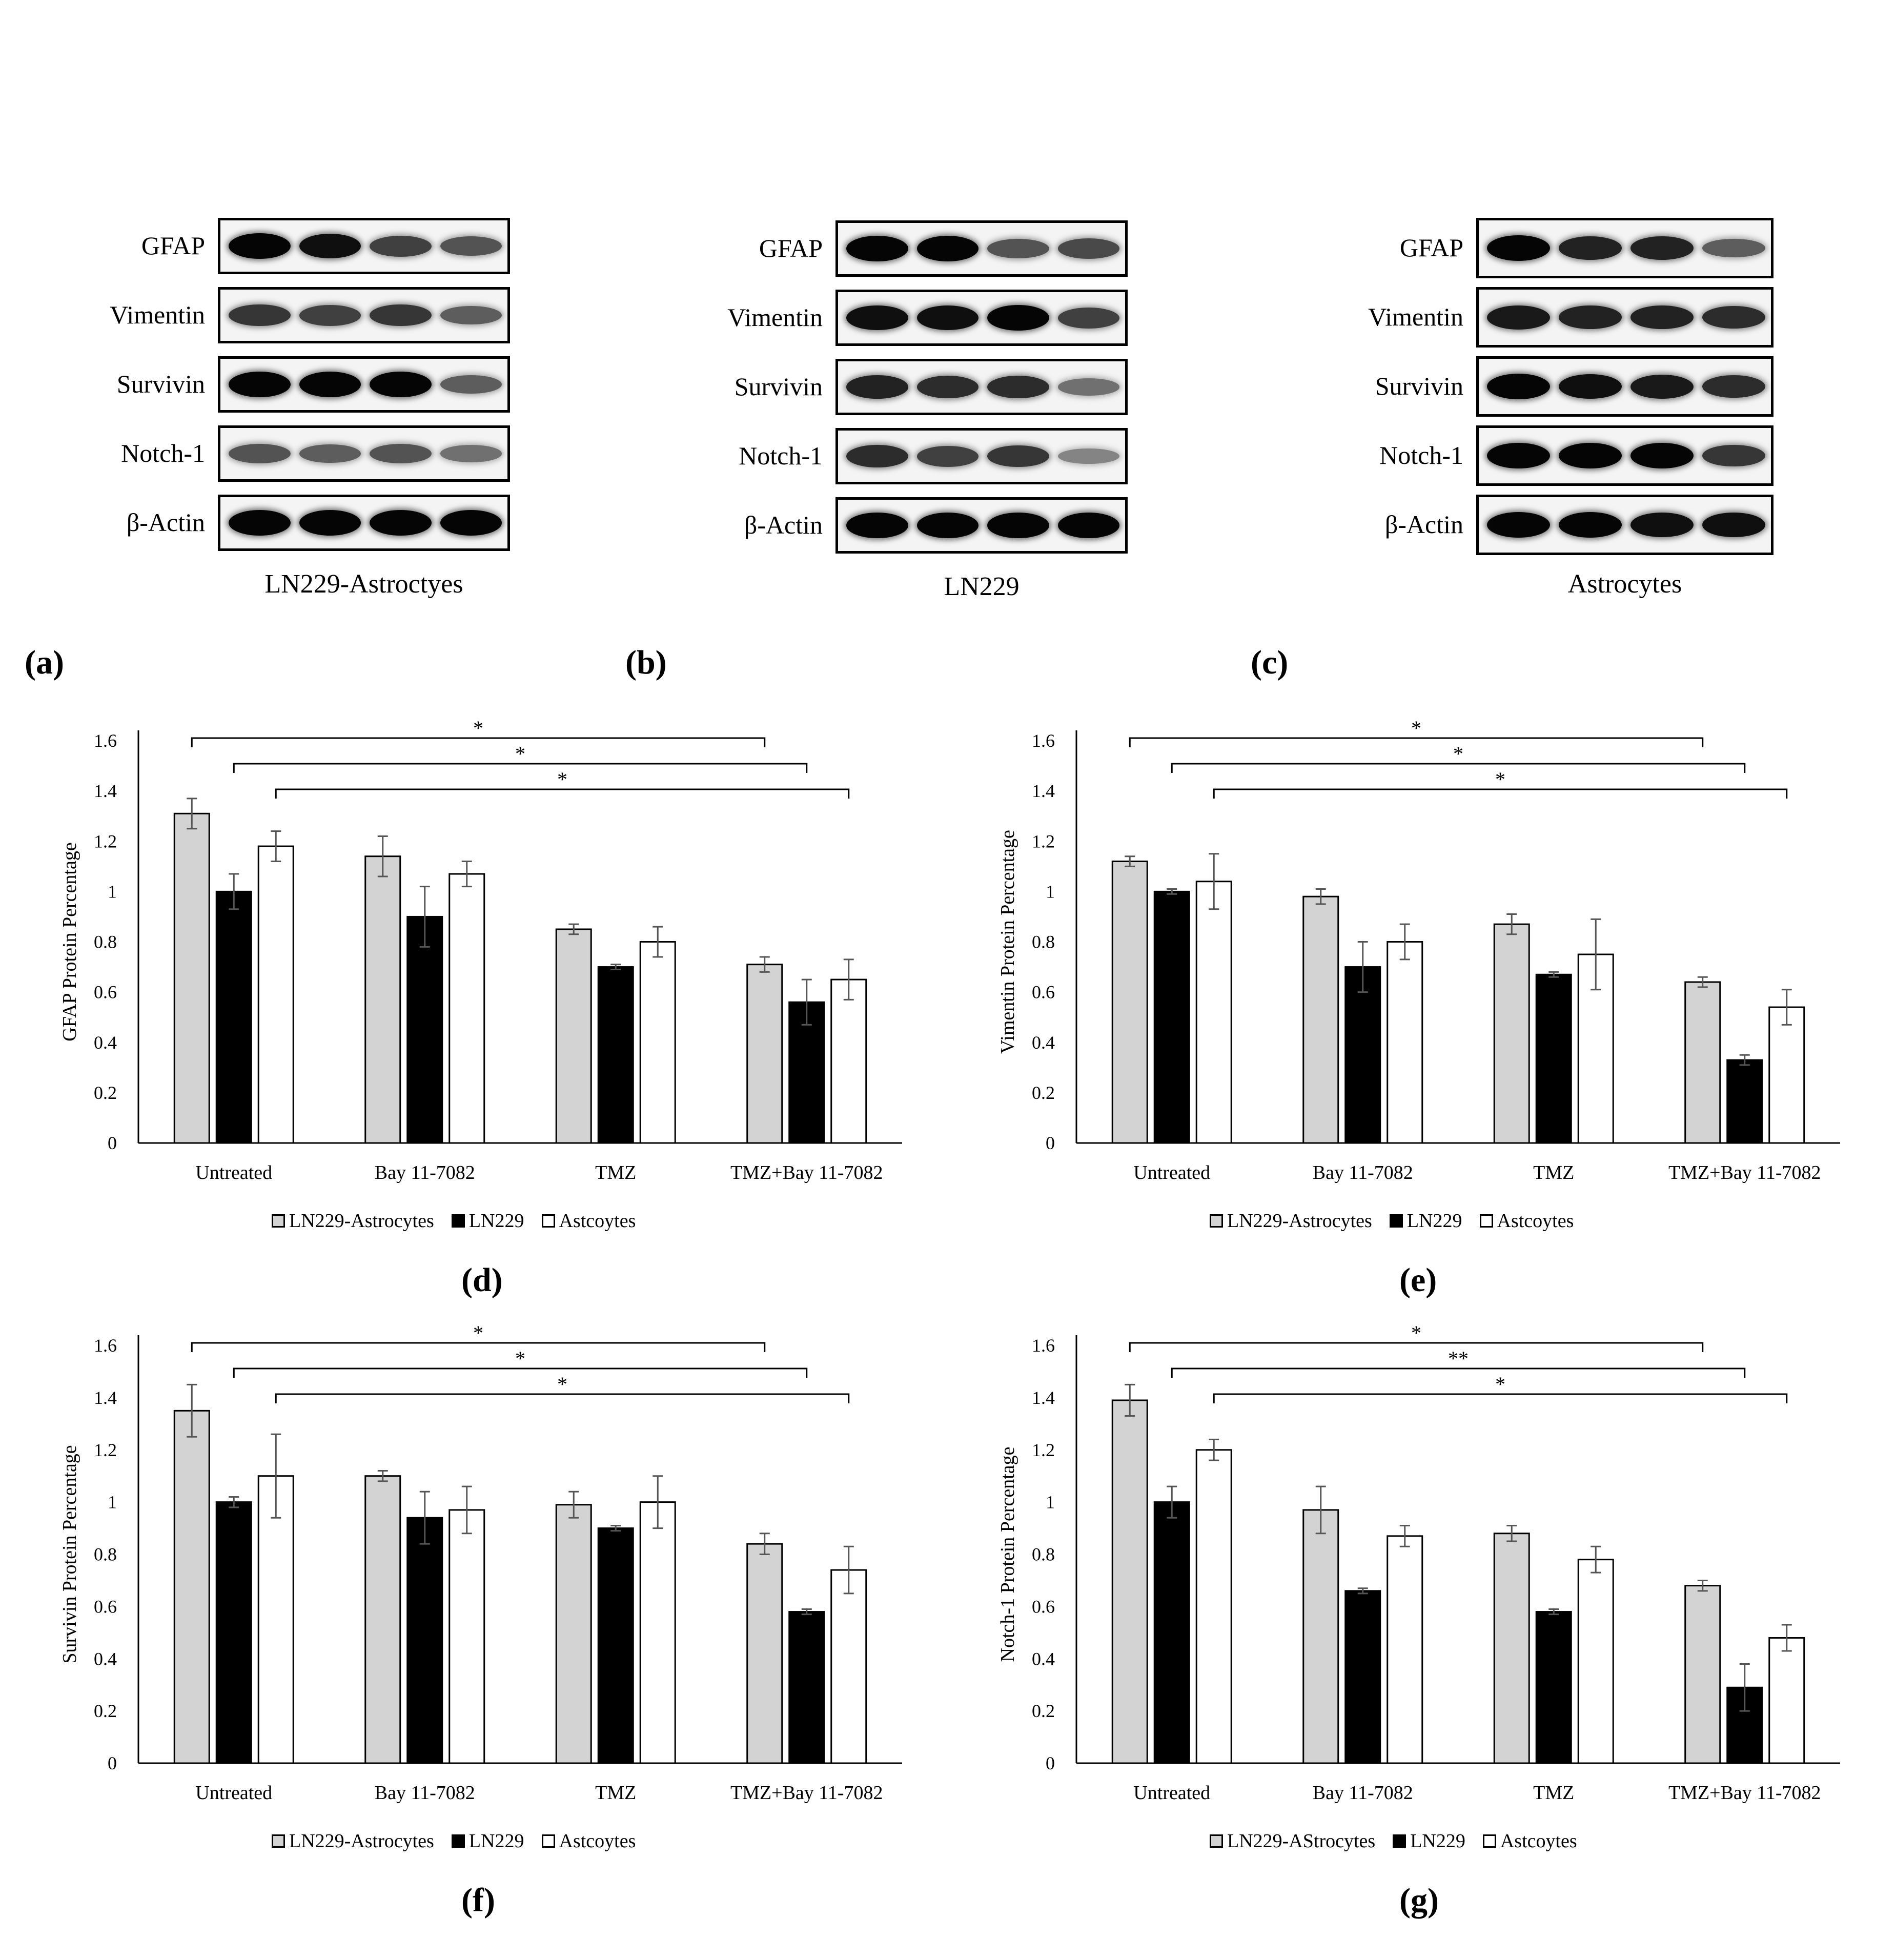 This screenshot has width=1896, height=1960. I want to click on y-tick-label: 0, so click(1050, 1143).